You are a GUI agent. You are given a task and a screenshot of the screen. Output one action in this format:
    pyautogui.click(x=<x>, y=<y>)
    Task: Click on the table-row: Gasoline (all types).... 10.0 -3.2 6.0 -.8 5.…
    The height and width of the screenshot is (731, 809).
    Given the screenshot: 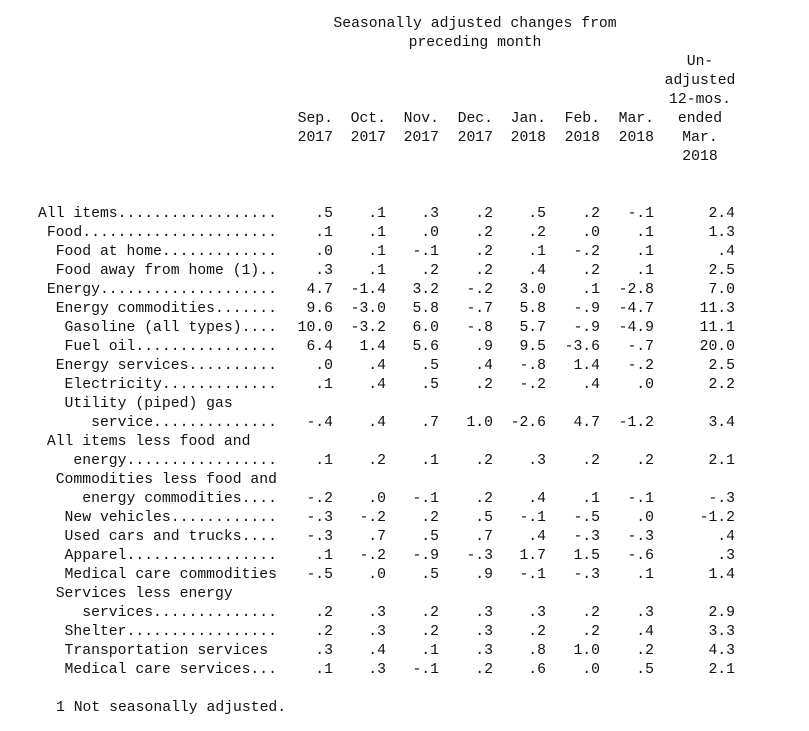 What is the action you would take?
    pyautogui.click(x=386, y=328)
    